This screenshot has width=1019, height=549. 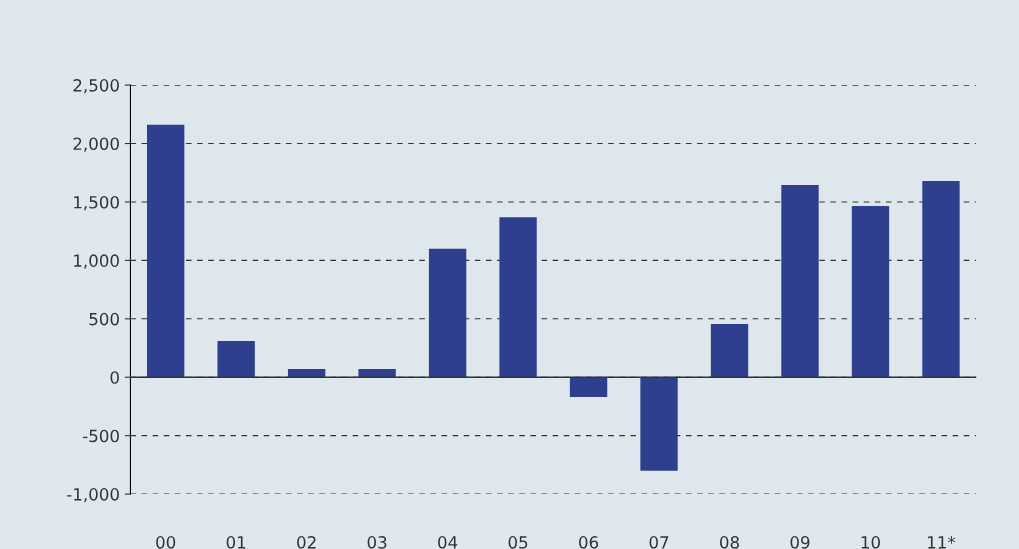 What do you see at coordinates (96, 261) in the screenshot?
I see `y-tick-label: 1,000` at bounding box center [96, 261].